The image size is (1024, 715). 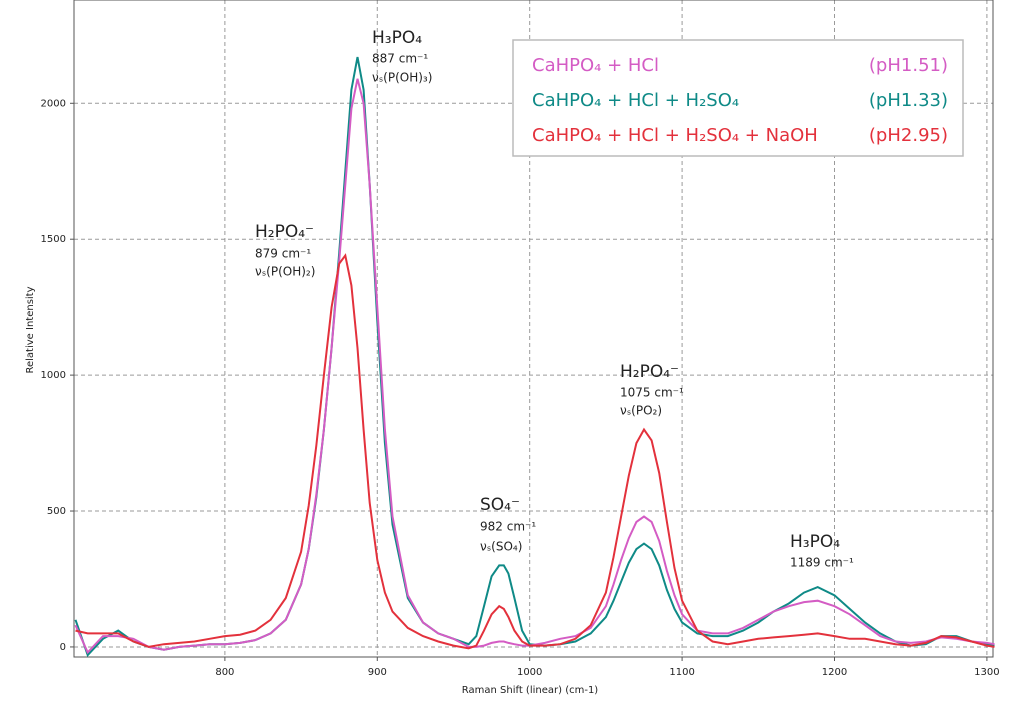 I want to click on x-tick-label: 1300, so click(x=986, y=672).